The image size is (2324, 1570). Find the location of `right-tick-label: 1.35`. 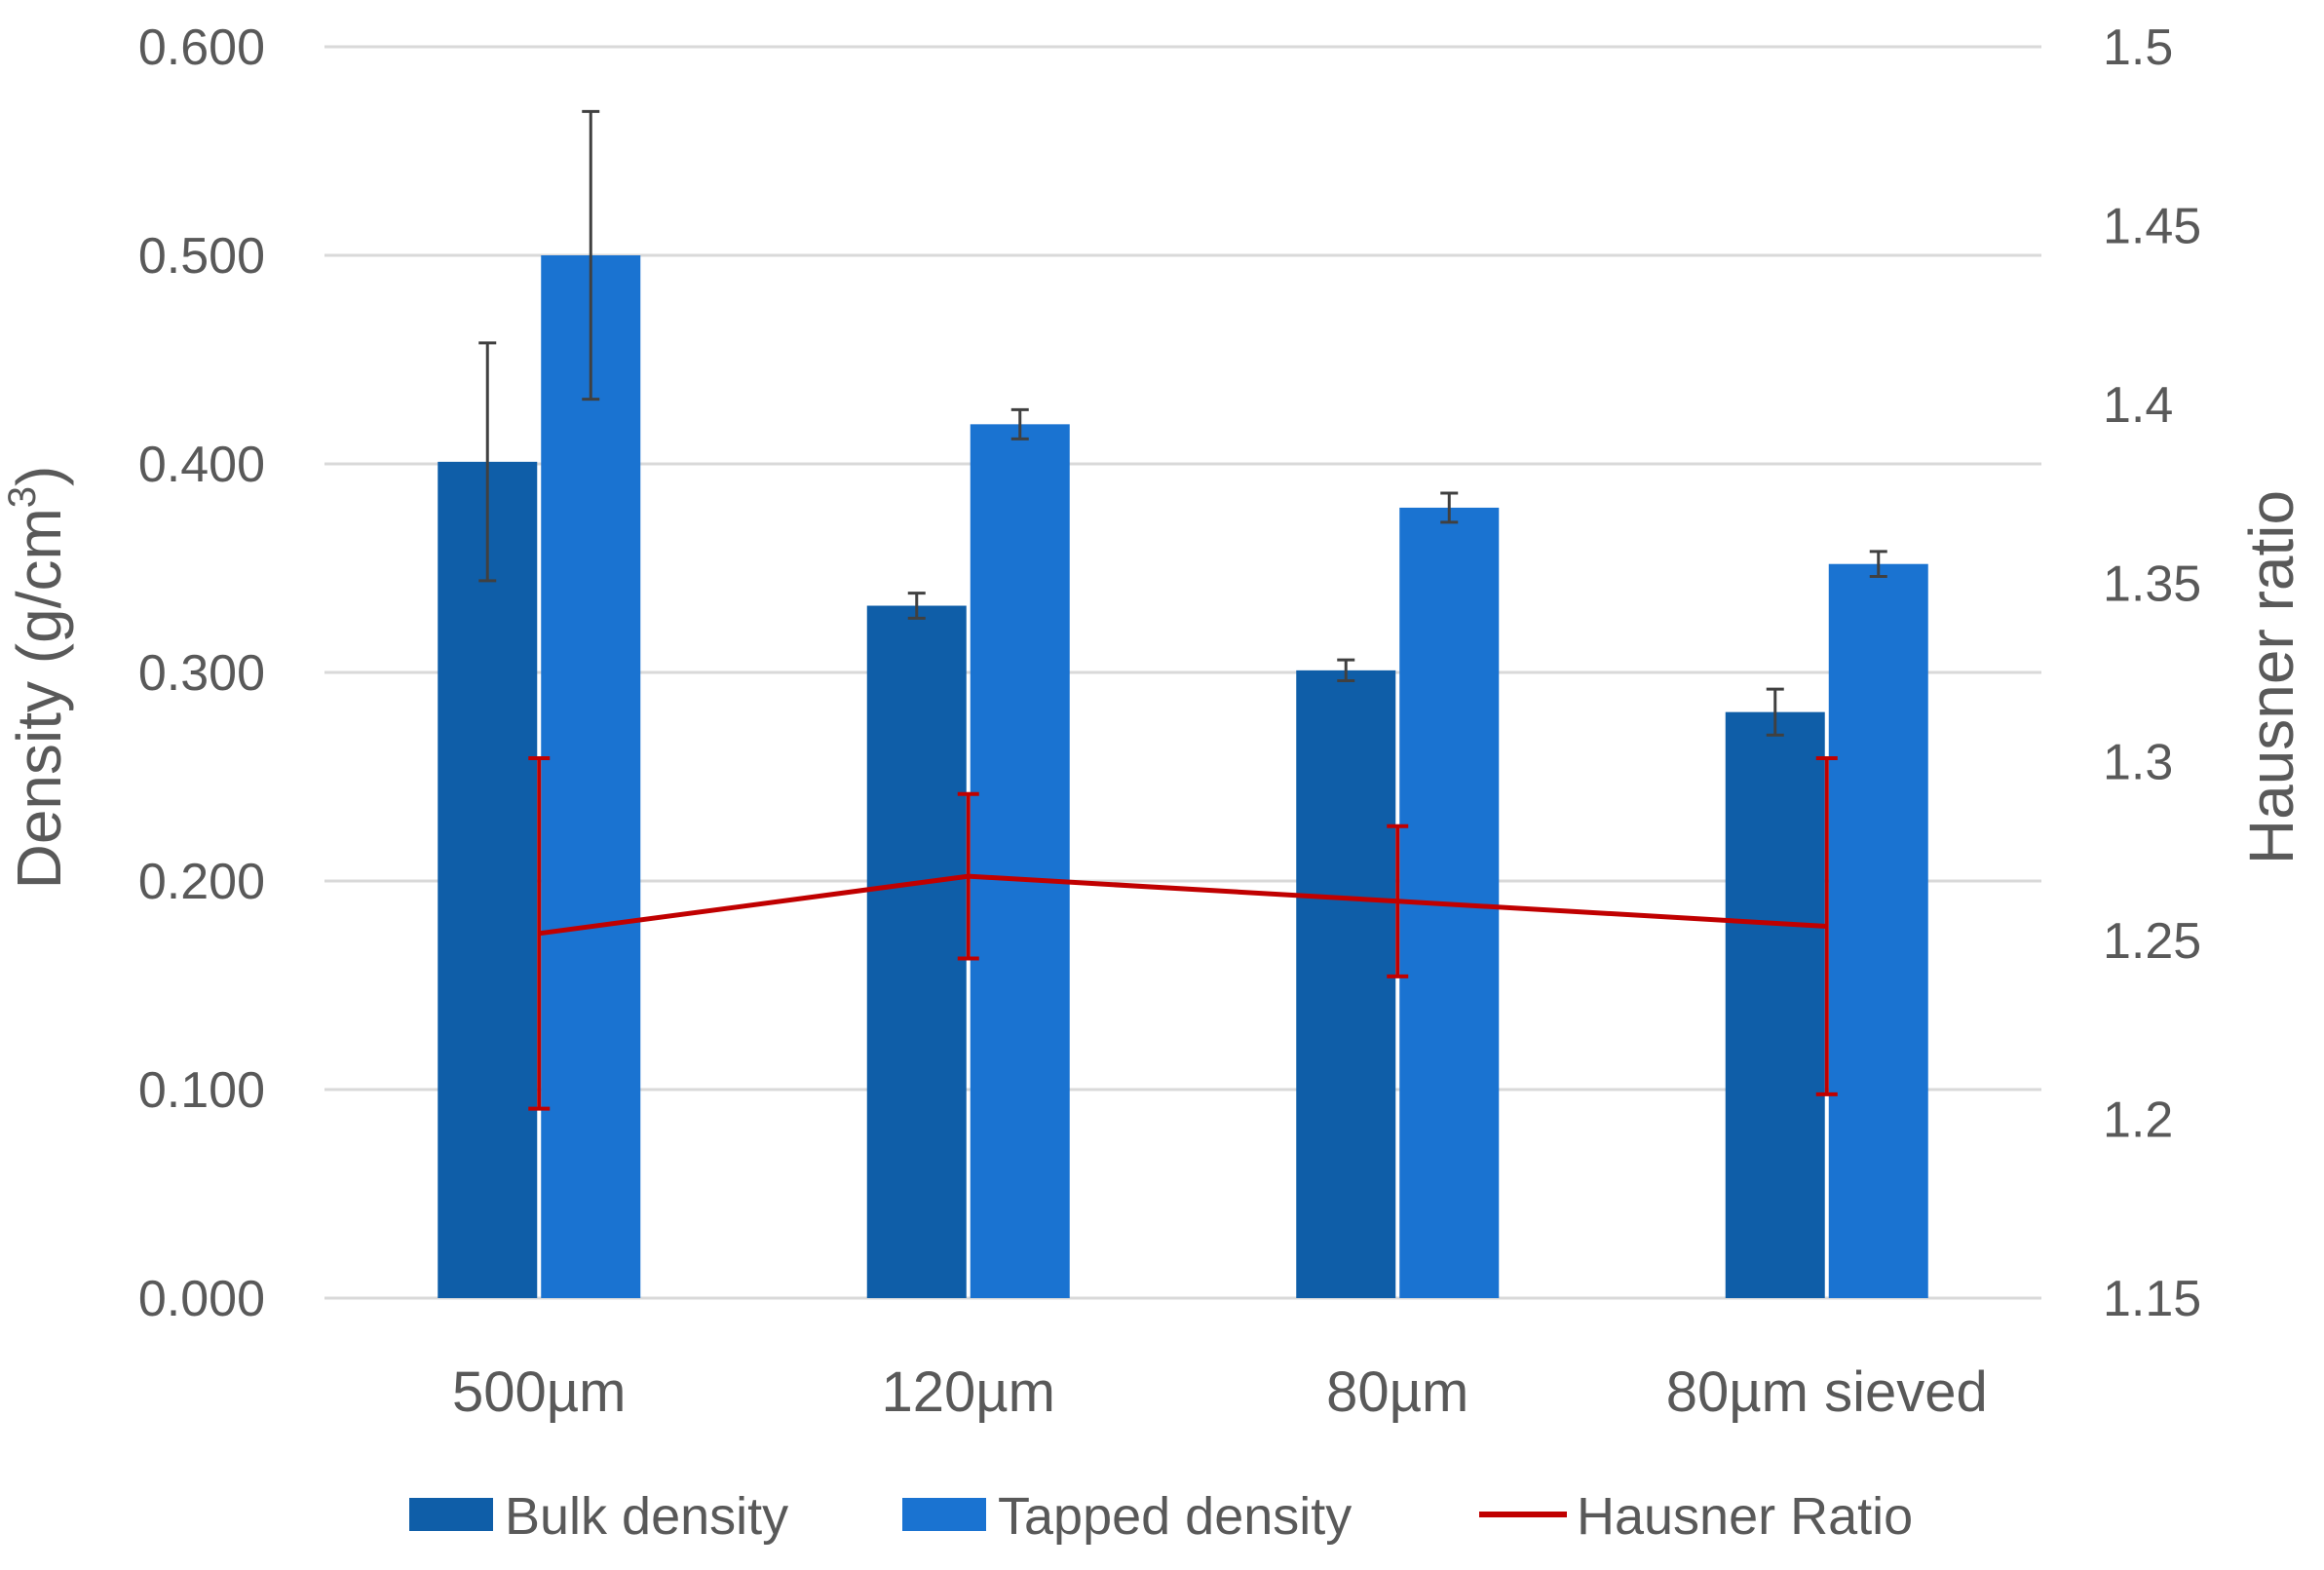

right-tick-label: 1.35 is located at coordinates (2152, 584).